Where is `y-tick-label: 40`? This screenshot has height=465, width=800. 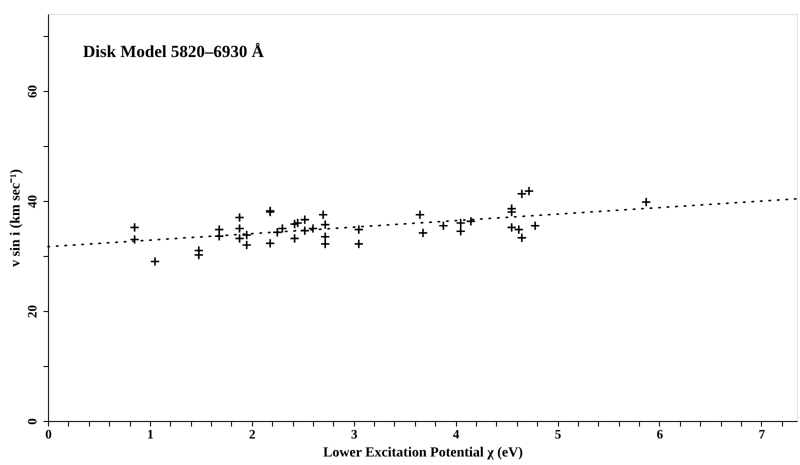
y-tick-label: 40 is located at coordinates (32, 201).